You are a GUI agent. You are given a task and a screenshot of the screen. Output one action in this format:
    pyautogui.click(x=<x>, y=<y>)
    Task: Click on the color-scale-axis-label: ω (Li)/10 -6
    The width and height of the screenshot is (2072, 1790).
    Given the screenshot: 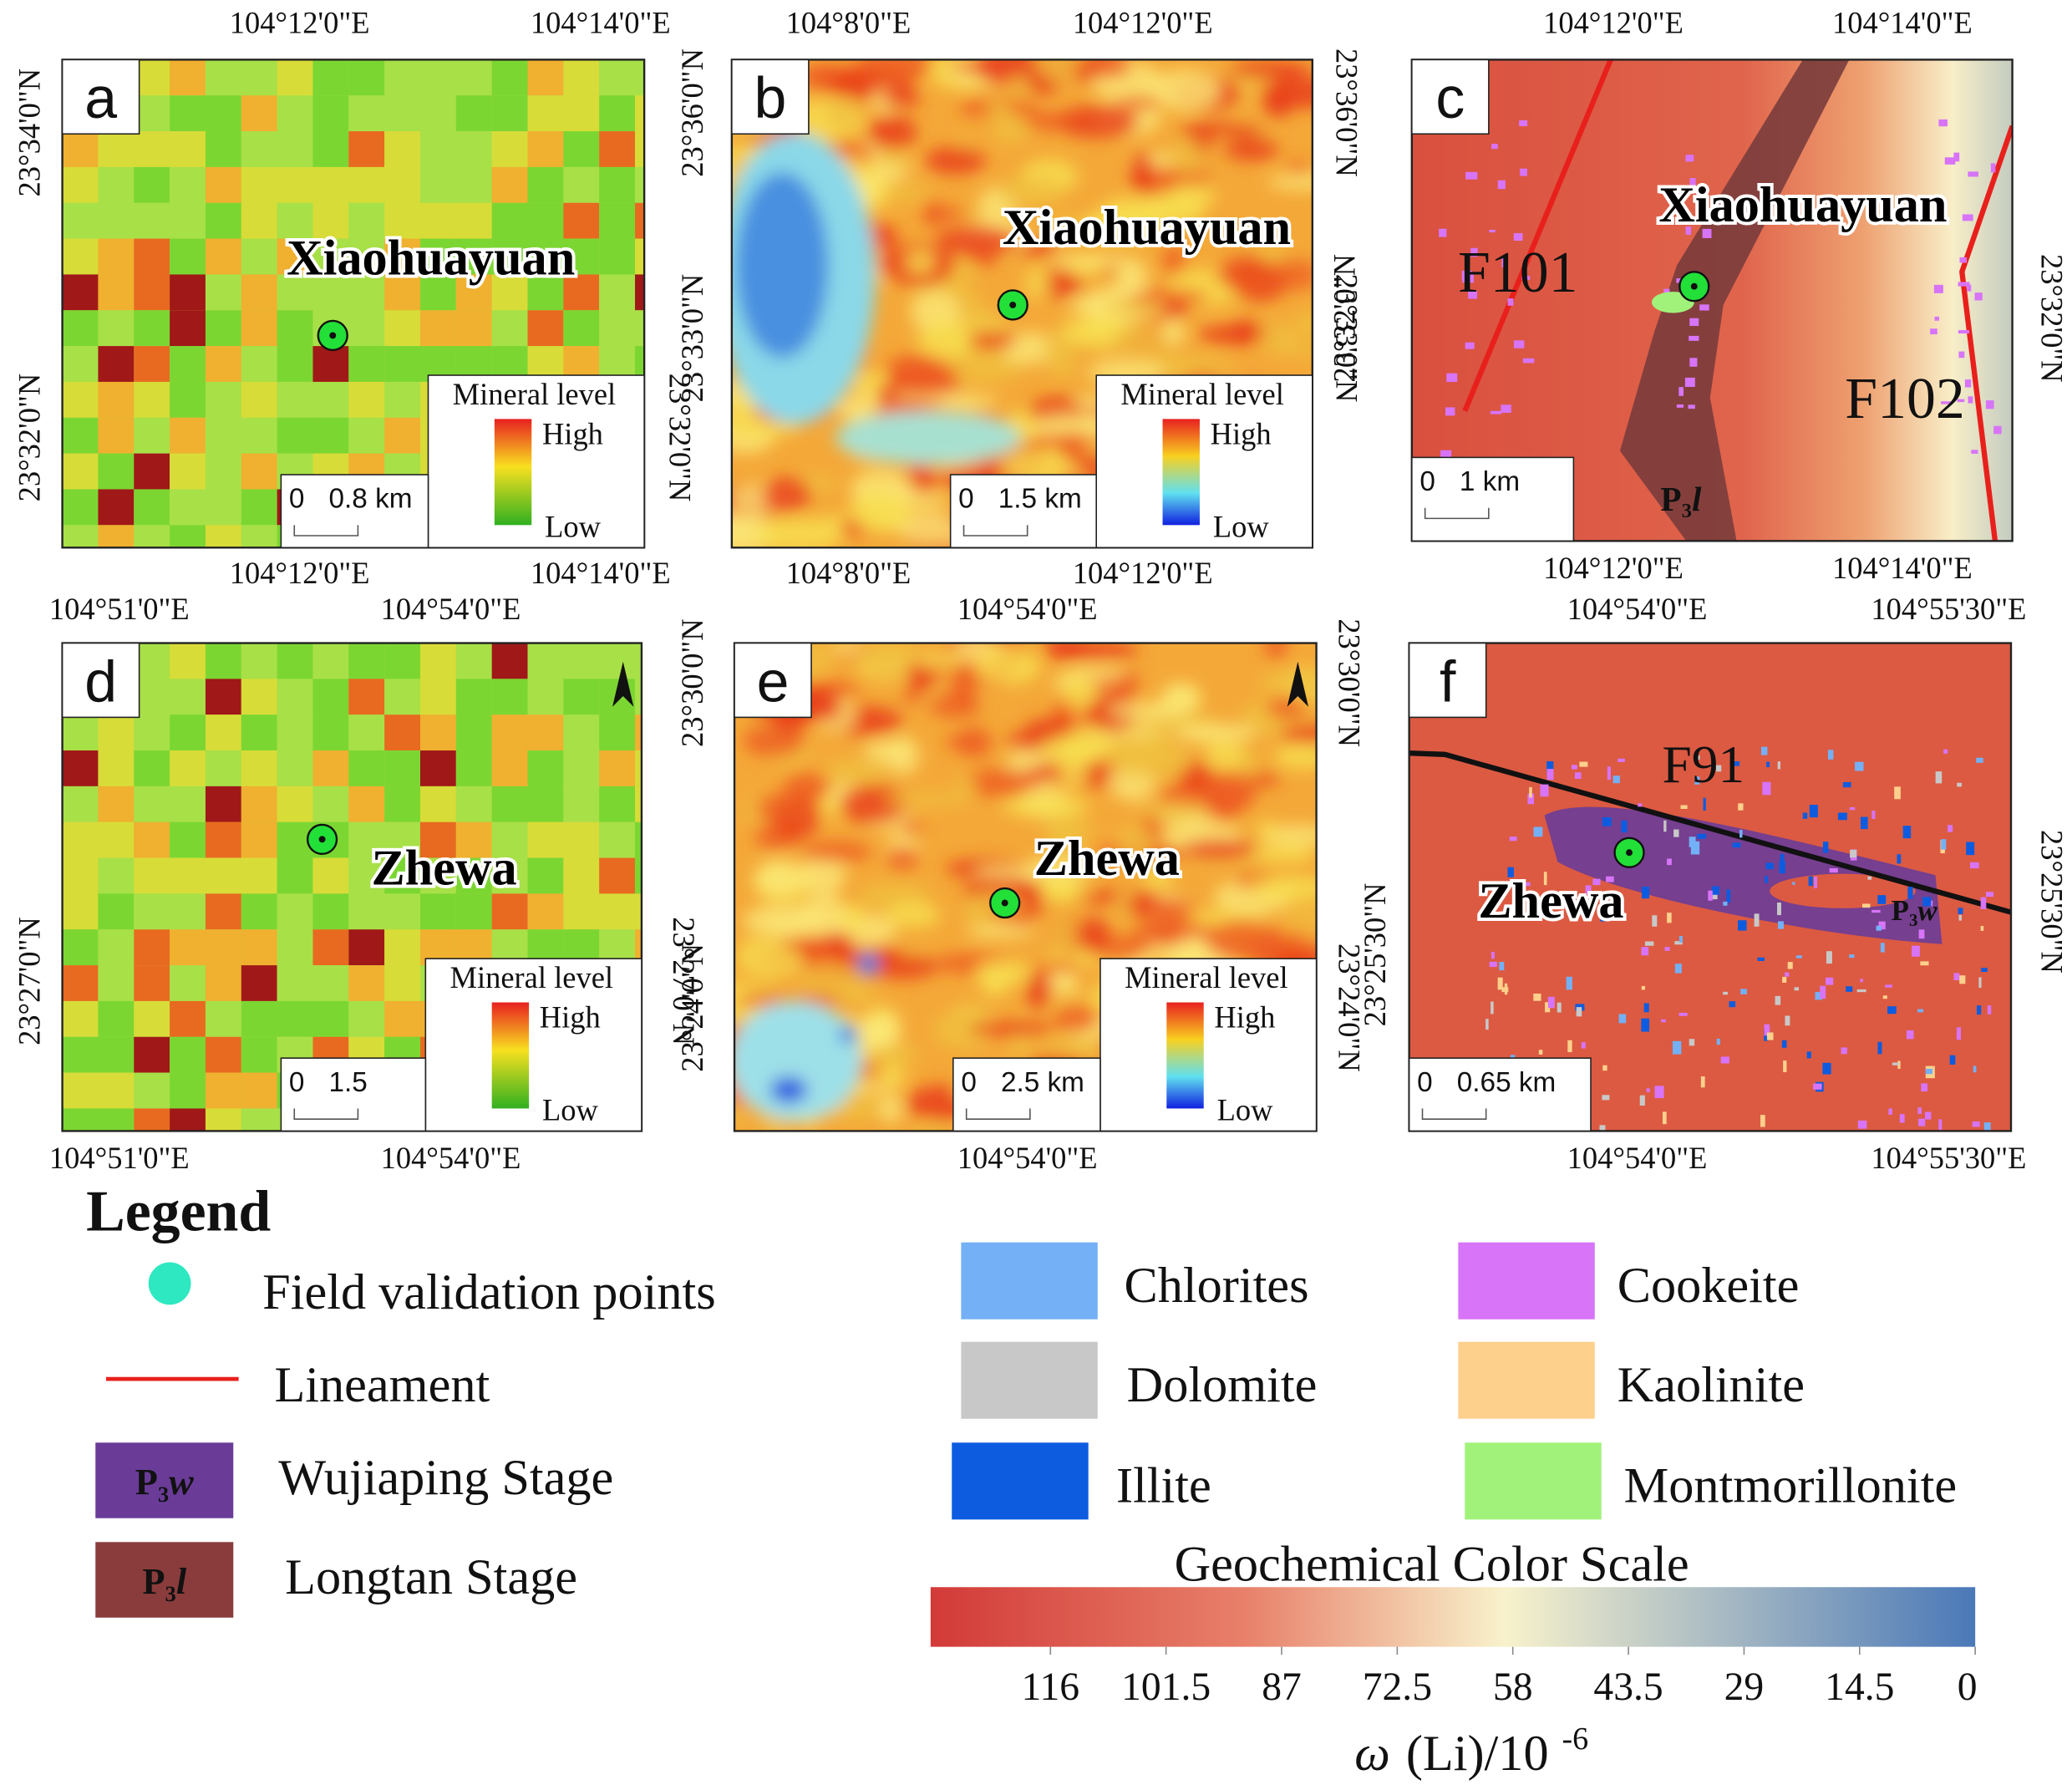 What is the action you would take?
    pyautogui.click(x=1471, y=1751)
    